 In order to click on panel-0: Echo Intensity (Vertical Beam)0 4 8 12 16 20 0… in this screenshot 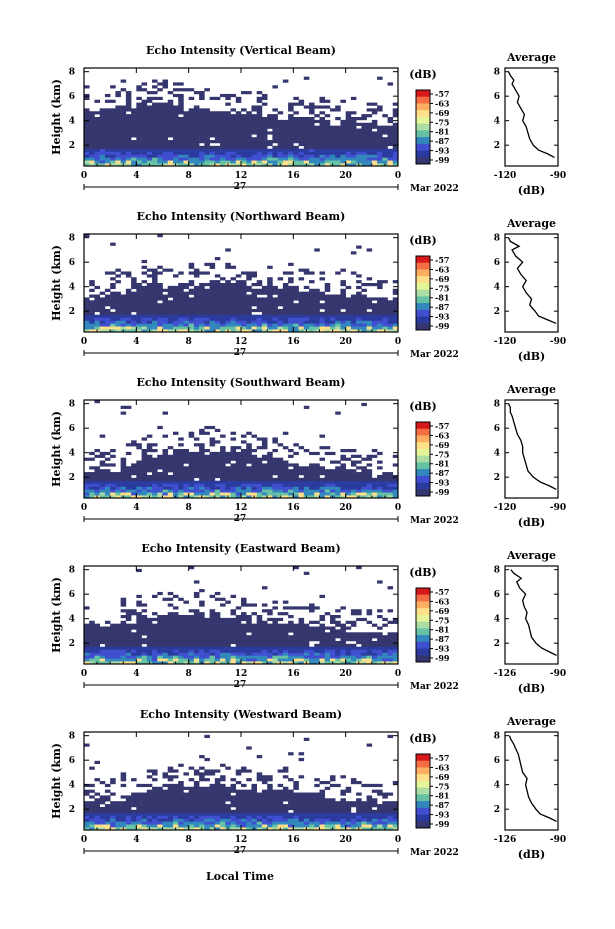, I will do `click(308, 120)`.